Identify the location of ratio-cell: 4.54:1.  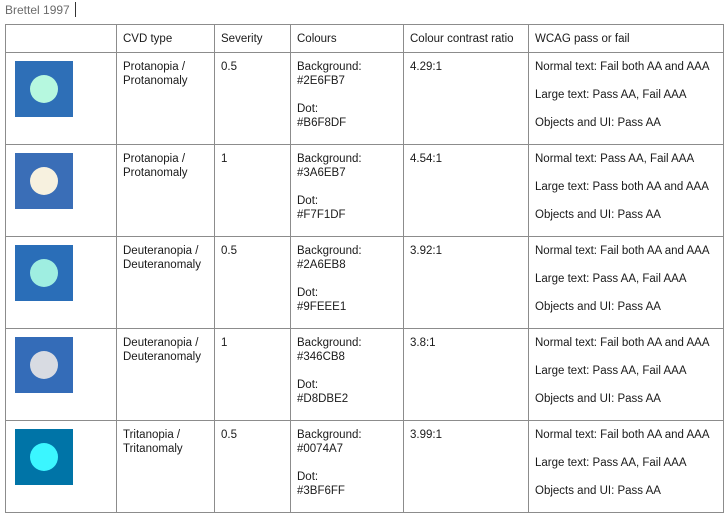
(466, 190).